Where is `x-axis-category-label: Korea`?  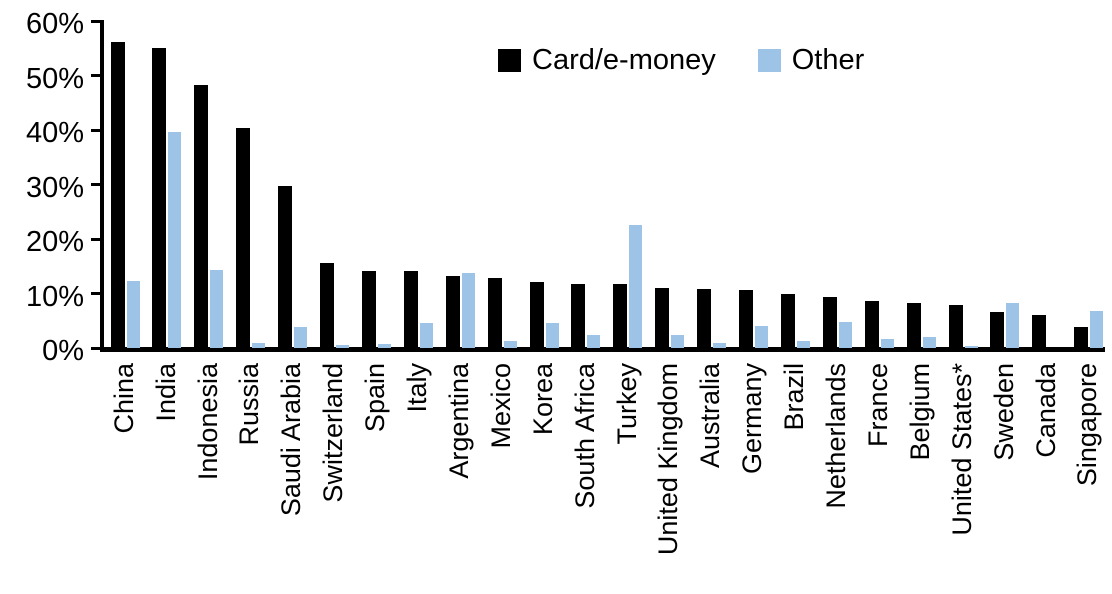
x-axis-category-label: Korea is located at coordinates (543, 478).